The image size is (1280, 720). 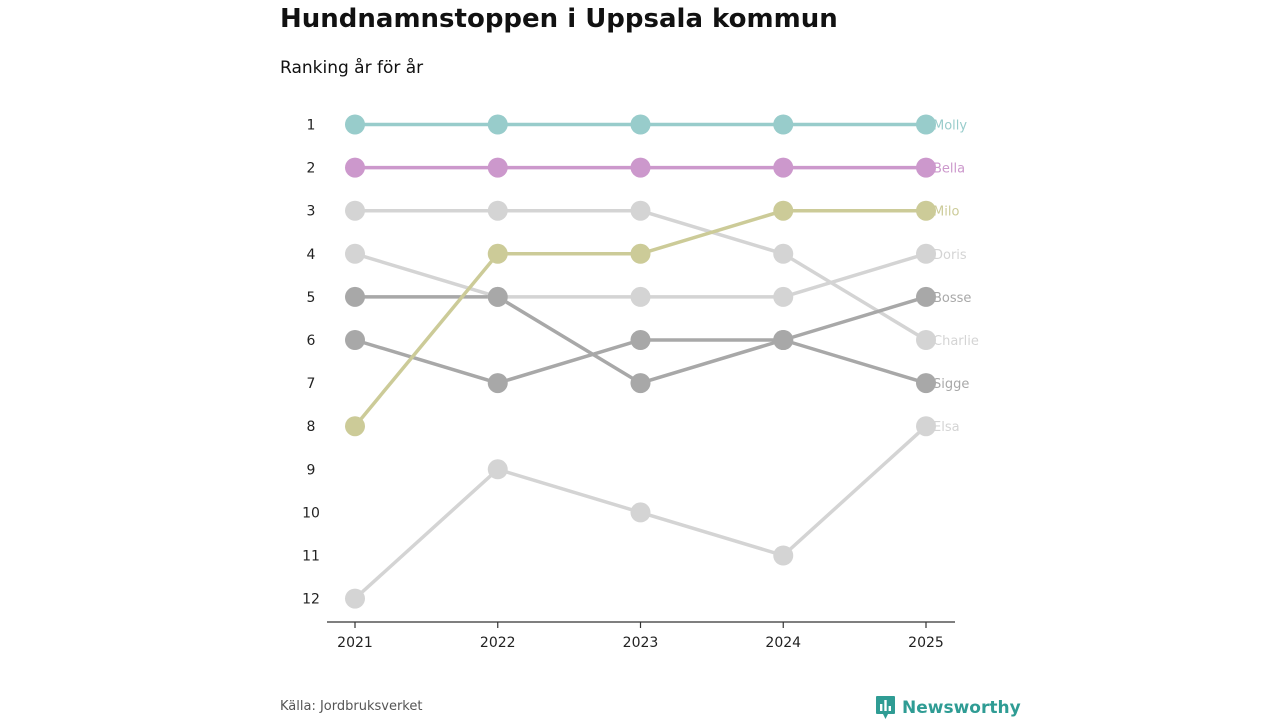 I want to click on series-label-bella: Bella, so click(x=949, y=169).